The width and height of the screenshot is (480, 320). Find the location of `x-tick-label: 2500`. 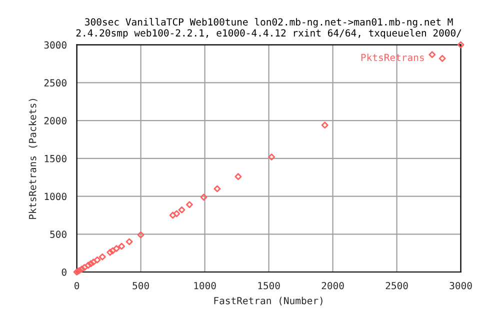

x-tick-label: 2500 is located at coordinates (397, 286).